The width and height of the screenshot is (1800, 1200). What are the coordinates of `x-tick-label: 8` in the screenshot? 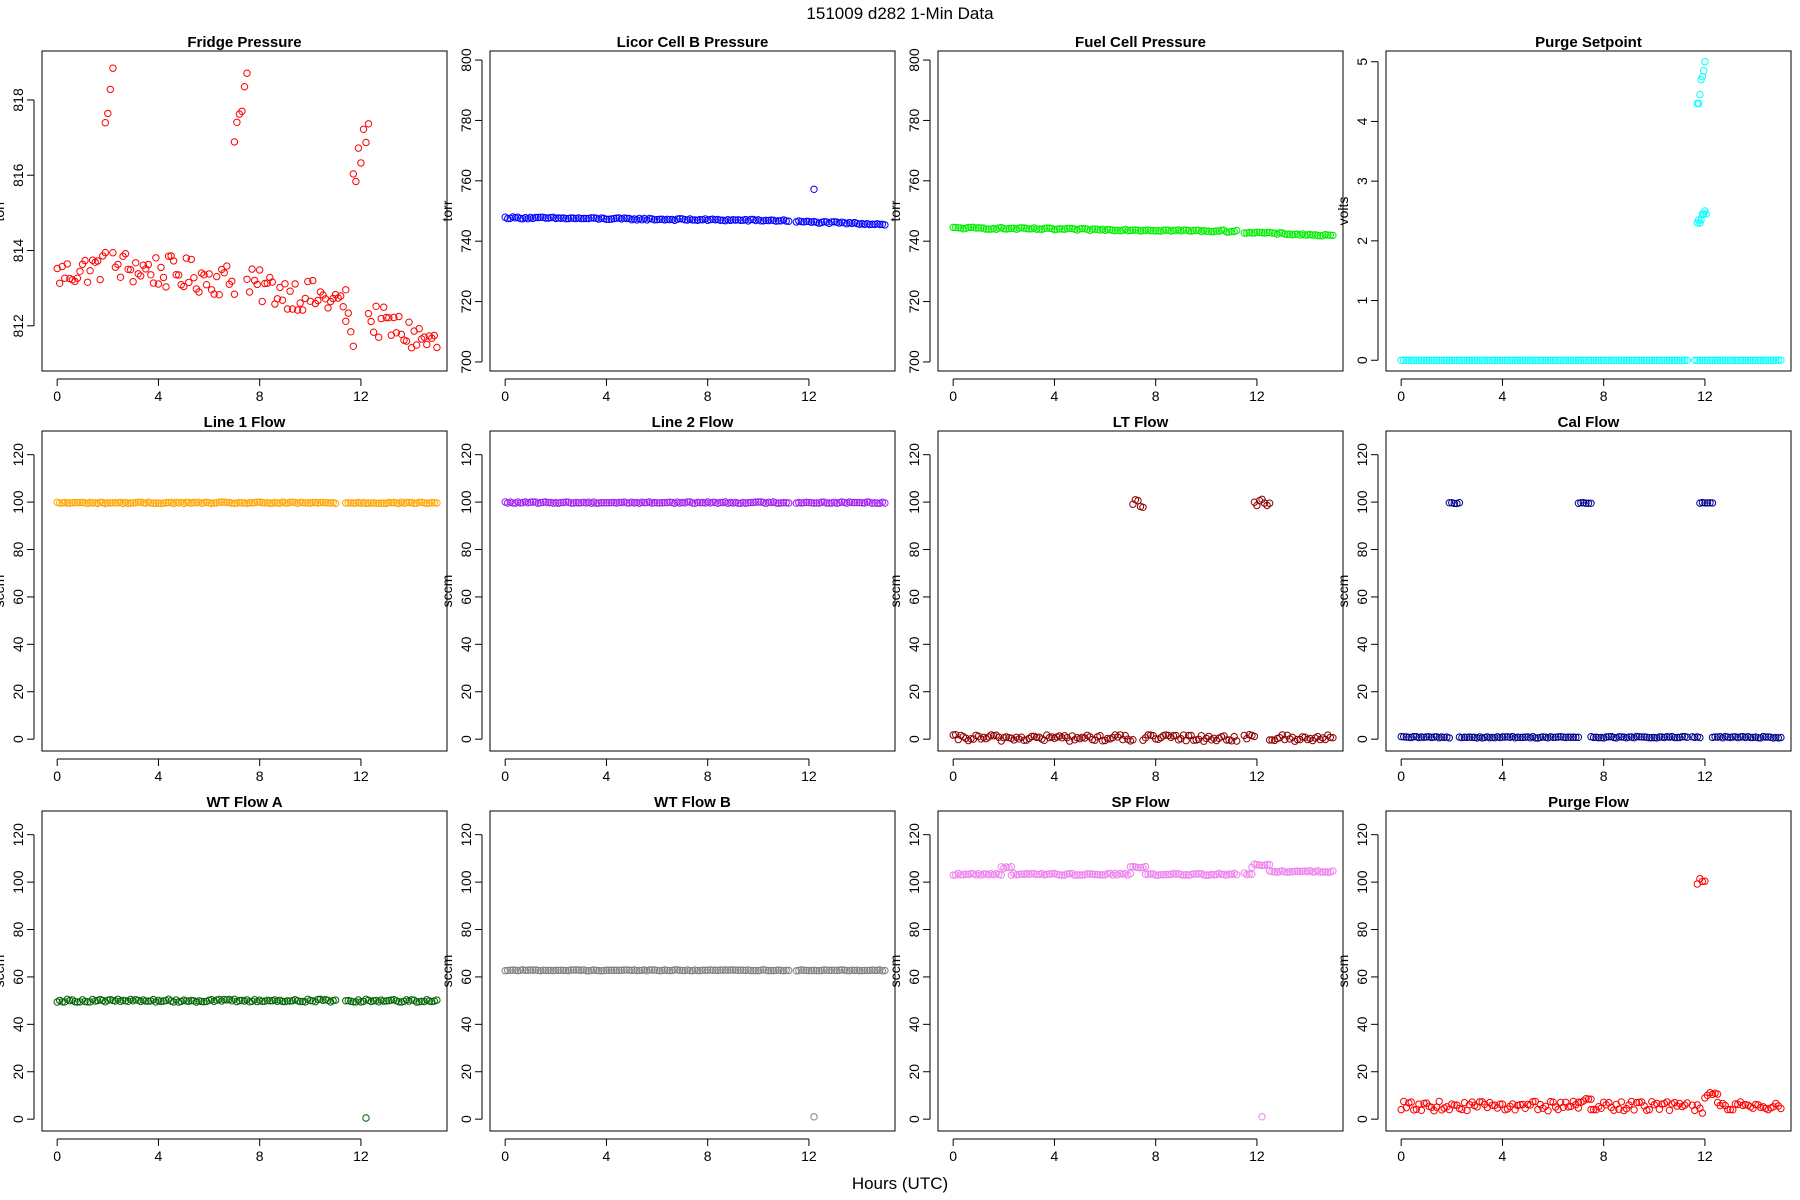 It's located at (1604, 1156).